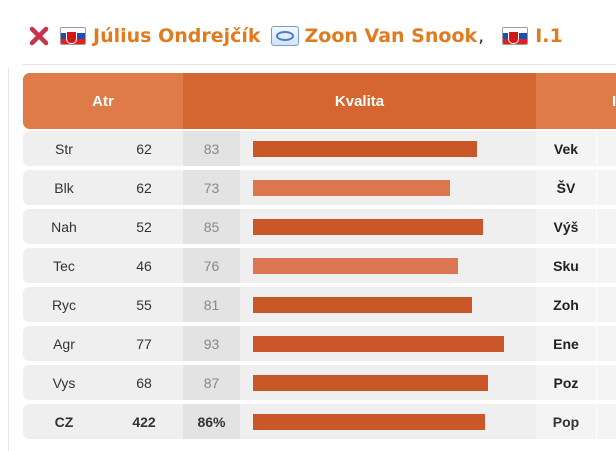 The width and height of the screenshot is (616, 451). Describe the element at coordinates (144, 343) in the screenshot. I see `attribute-value: 77` at that location.